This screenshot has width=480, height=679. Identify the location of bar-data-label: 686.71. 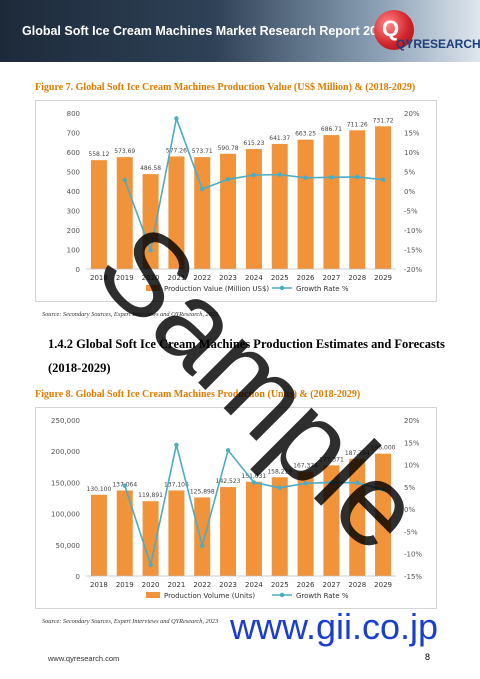
(331, 129).